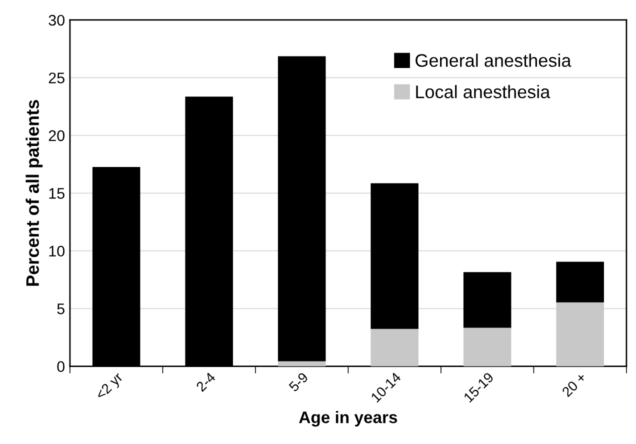 Image resolution: width=636 pixels, height=444 pixels. I want to click on y-axis-title: Percent of all patients, so click(34, 193).